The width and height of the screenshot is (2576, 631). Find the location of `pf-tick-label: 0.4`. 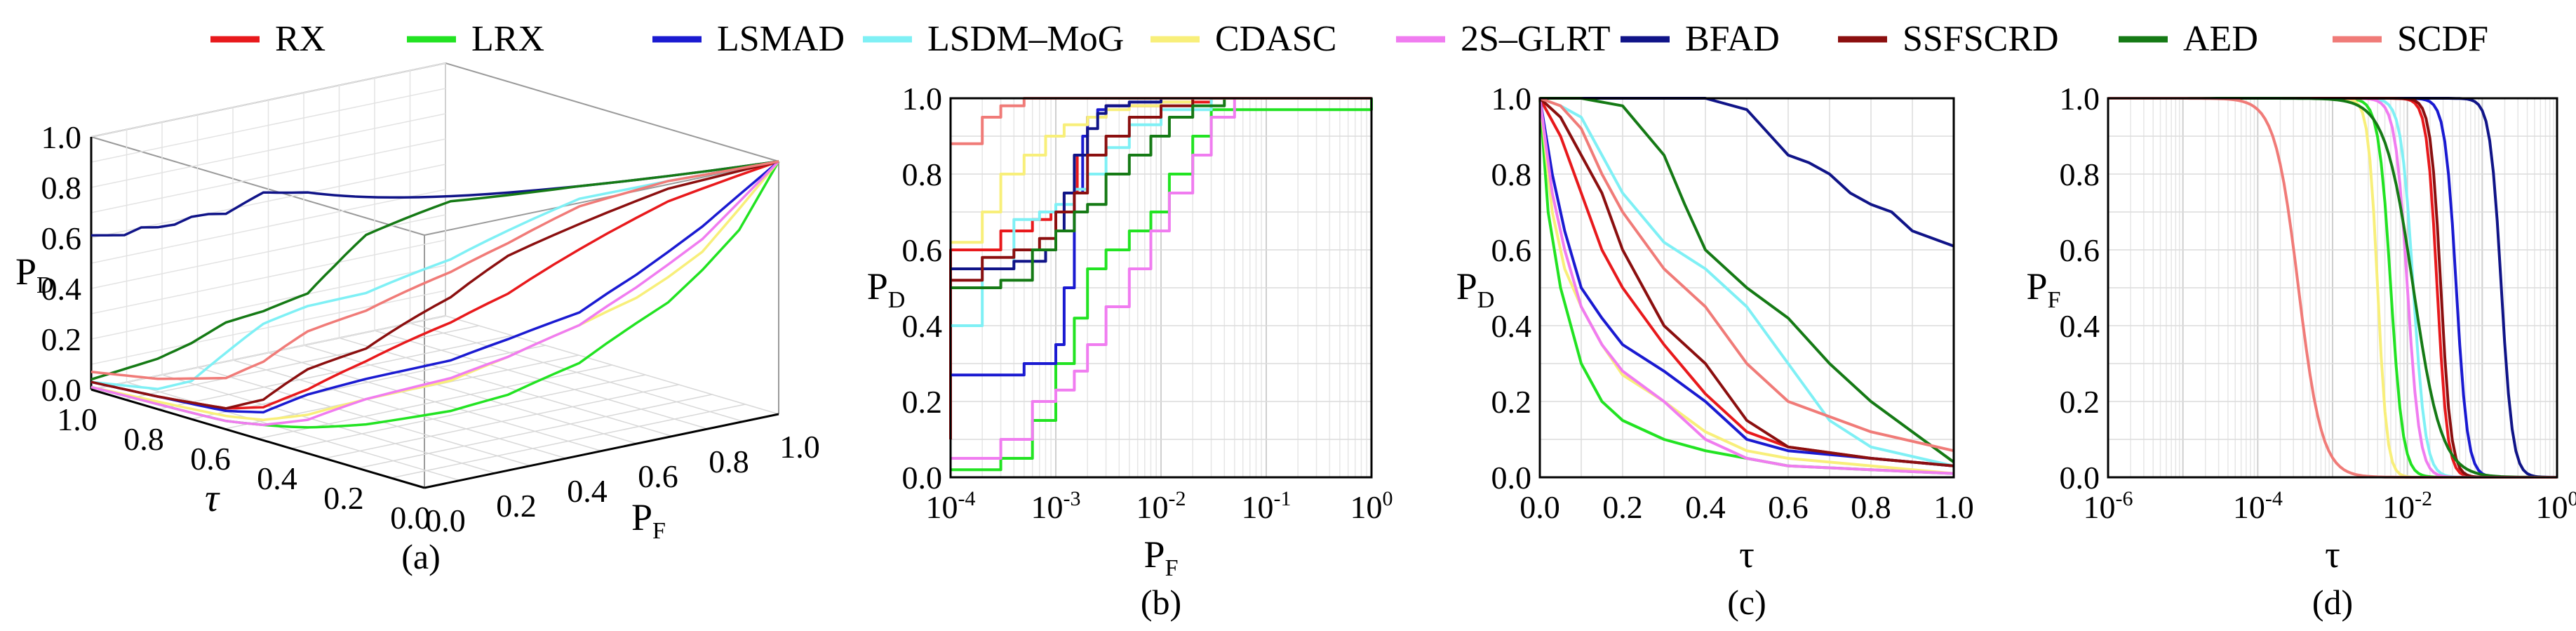

pf-tick-label: 0.4 is located at coordinates (587, 491).